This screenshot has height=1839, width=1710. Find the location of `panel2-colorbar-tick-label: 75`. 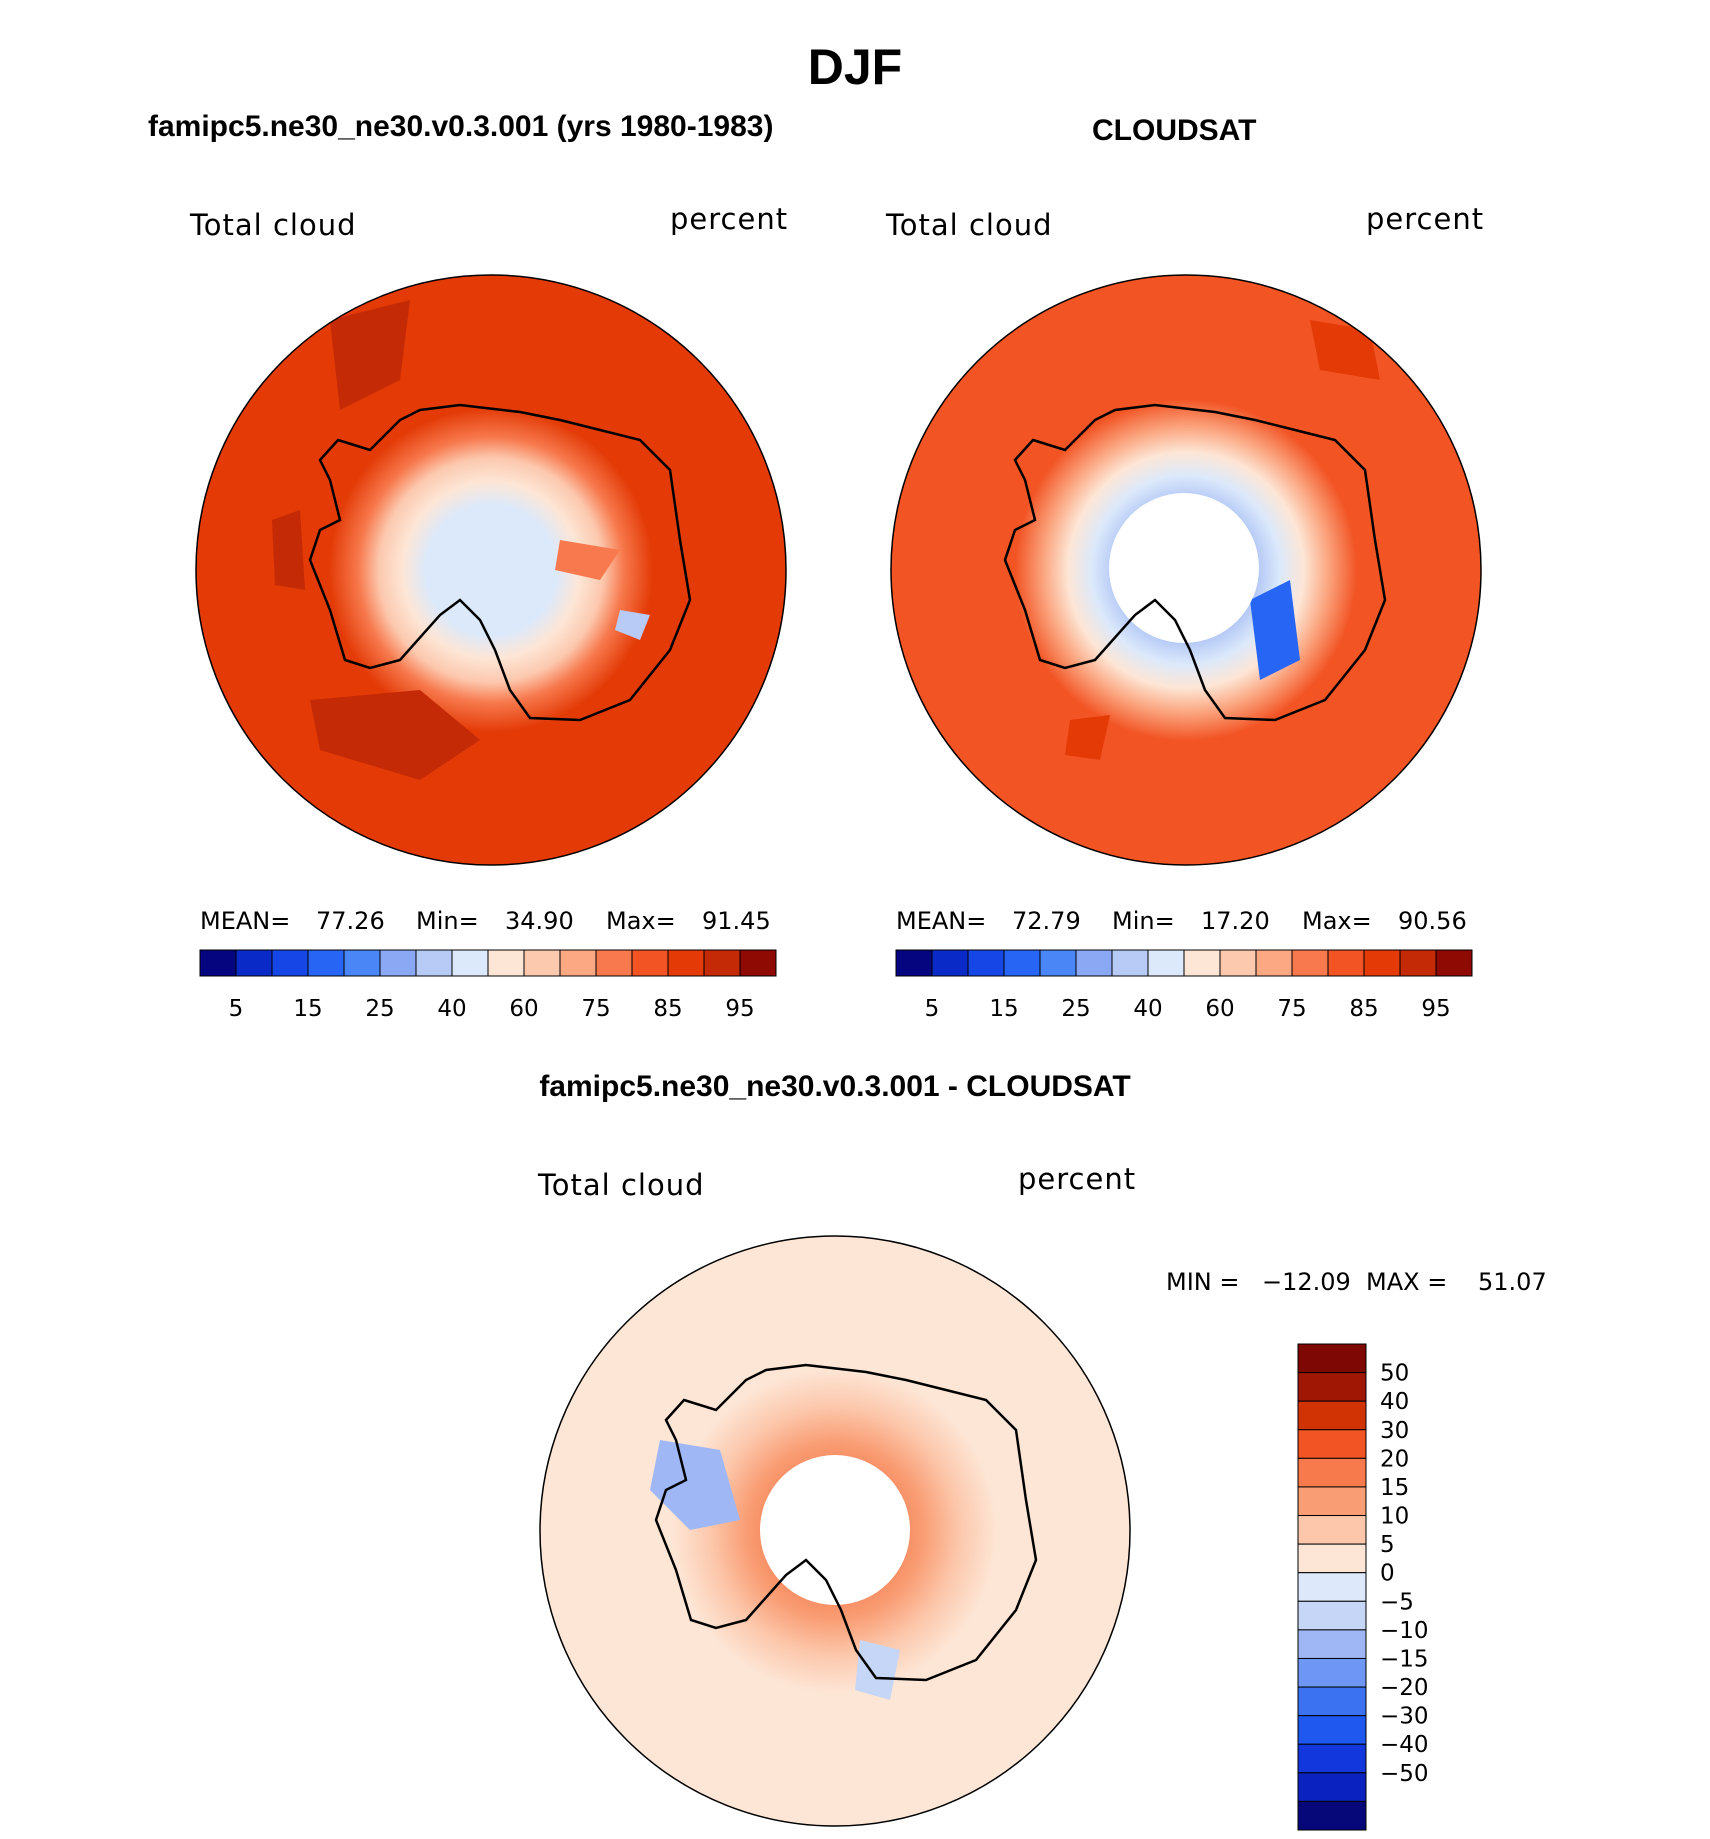

panel2-colorbar-tick-label: 75 is located at coordinates (1291, 1009).